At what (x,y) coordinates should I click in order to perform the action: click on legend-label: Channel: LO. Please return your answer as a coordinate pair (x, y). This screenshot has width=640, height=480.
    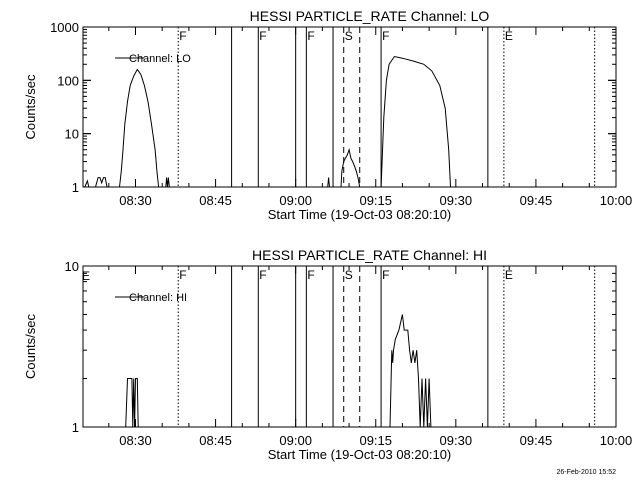
    Looking at the image, I should click on (160, 59).